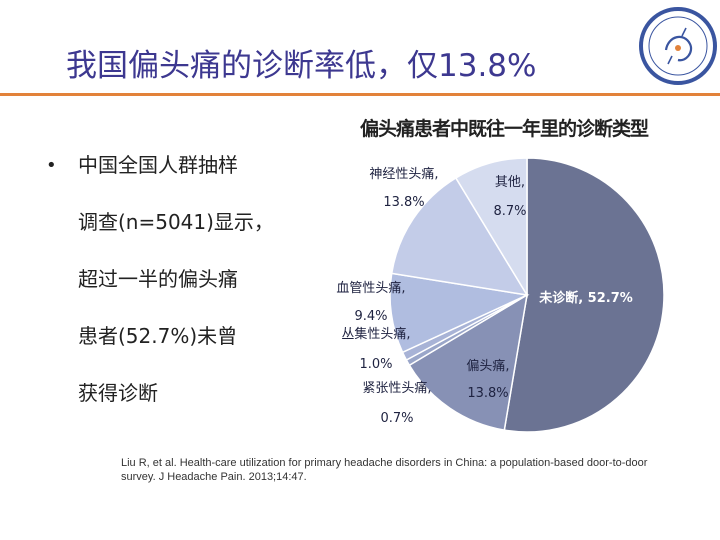 This screenshot has width=720, height=540. I want to click on slice-label: 其他,, so click(510, 182).